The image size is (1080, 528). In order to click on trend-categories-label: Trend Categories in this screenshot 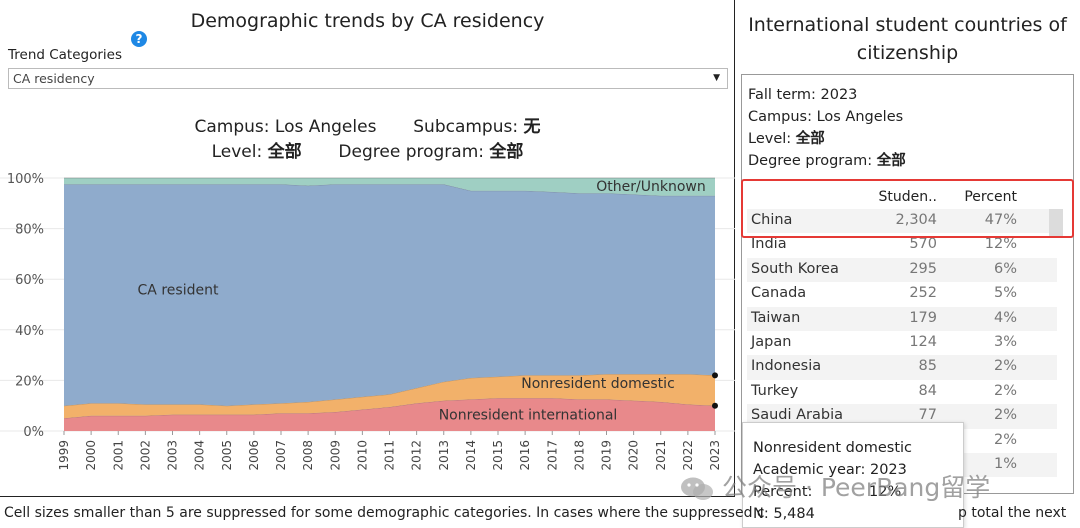, I will do `click(65, 55)`.